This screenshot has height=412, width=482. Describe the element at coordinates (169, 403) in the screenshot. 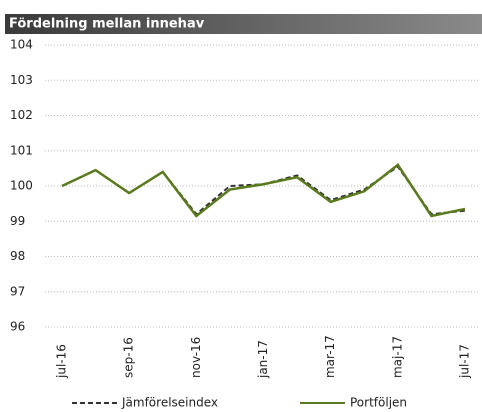

I see `legend-label: Jämförelseindex` at that location.